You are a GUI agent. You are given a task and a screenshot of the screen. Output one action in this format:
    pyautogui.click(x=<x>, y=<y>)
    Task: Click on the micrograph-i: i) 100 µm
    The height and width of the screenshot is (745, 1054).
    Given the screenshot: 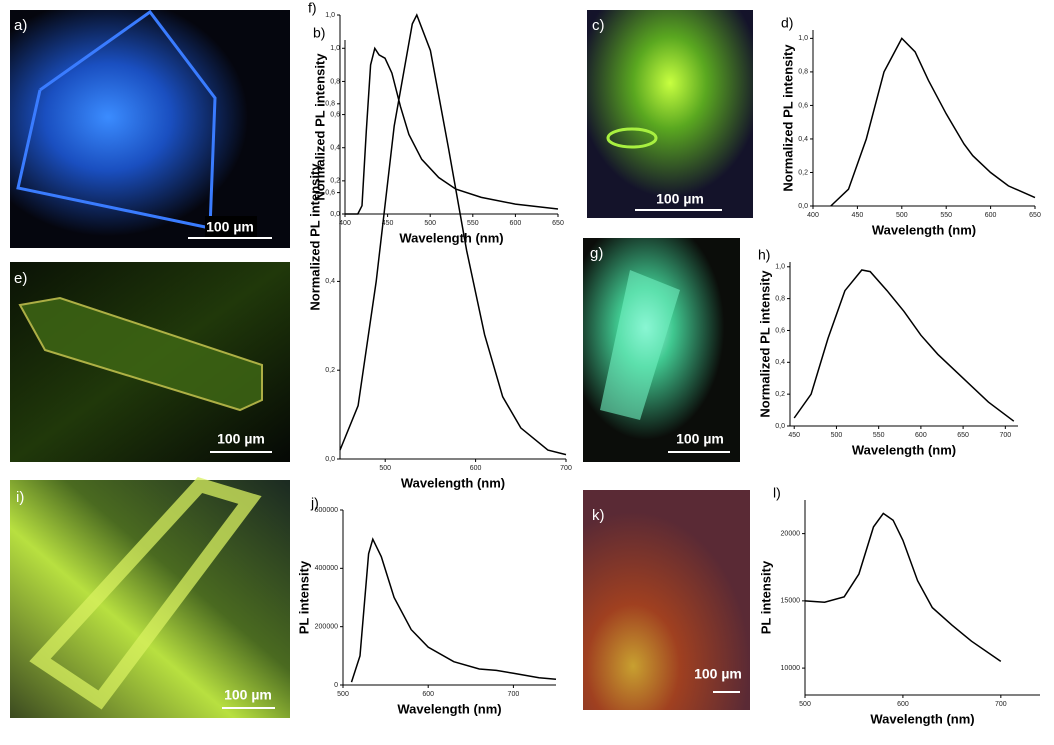 What is the action you would take?
    pyautogui.click(x=150, y=597)
    